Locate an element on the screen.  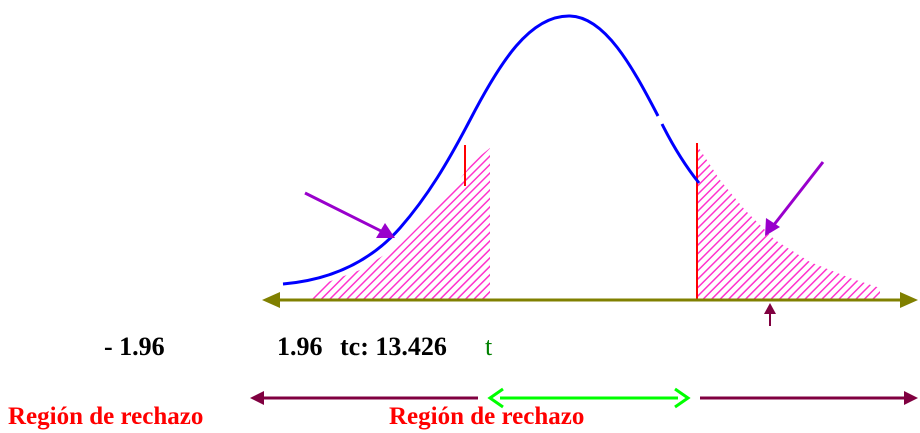
left-rejection-area is located at coordinates (399, 224).